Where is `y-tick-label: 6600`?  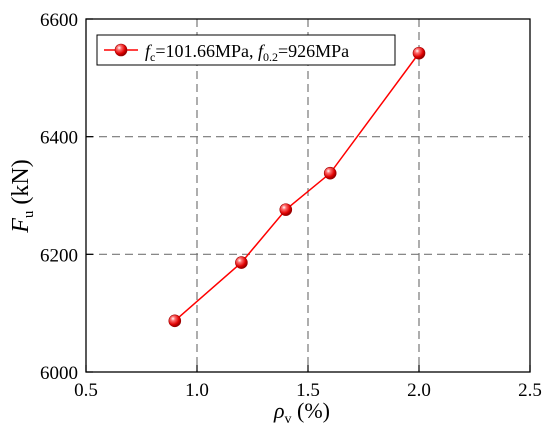 y-tick-label: 6600 is located at coordinates (59, 20).